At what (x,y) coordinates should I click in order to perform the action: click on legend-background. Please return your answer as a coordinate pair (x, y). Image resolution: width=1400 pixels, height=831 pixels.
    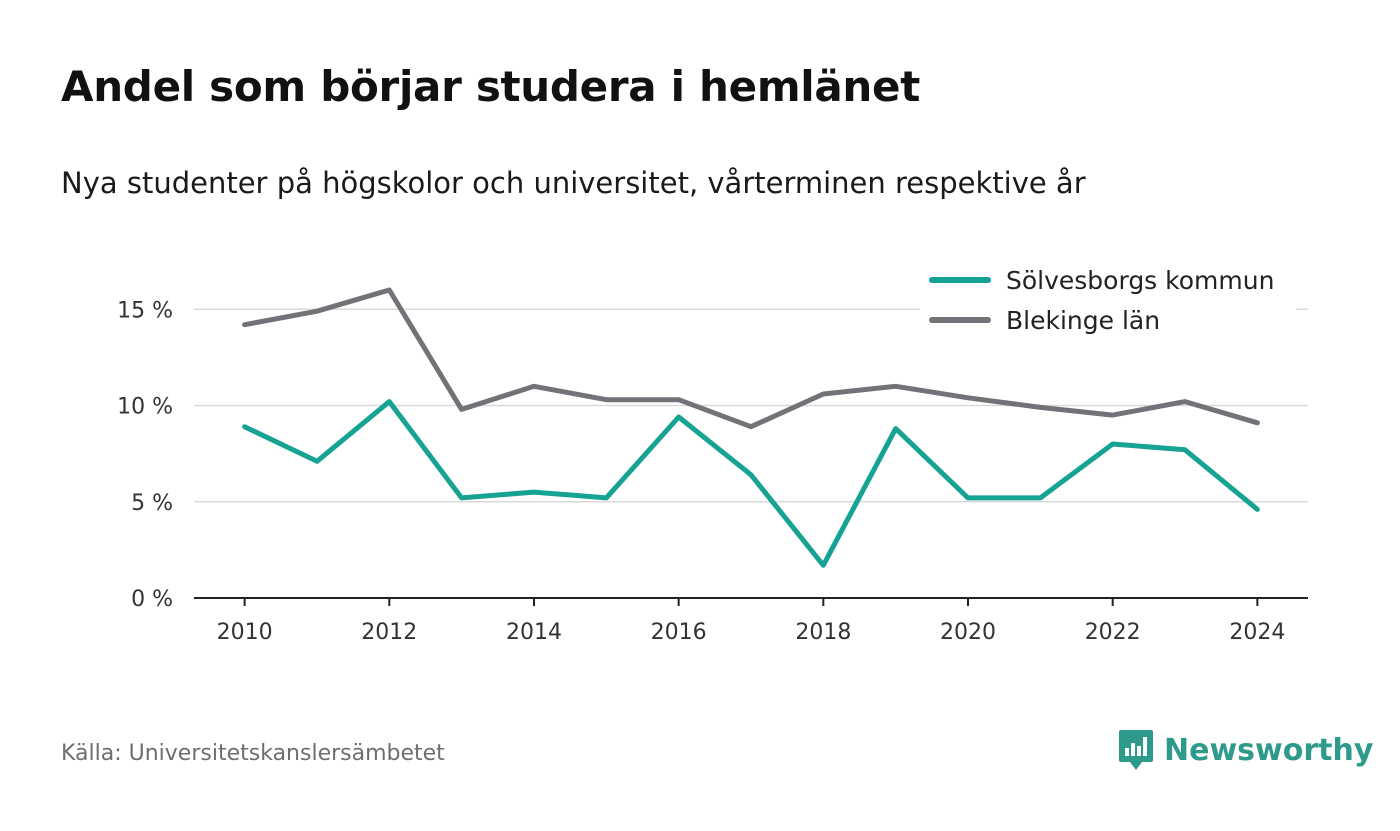
    Looking at the image, I should click on (1108, 303).